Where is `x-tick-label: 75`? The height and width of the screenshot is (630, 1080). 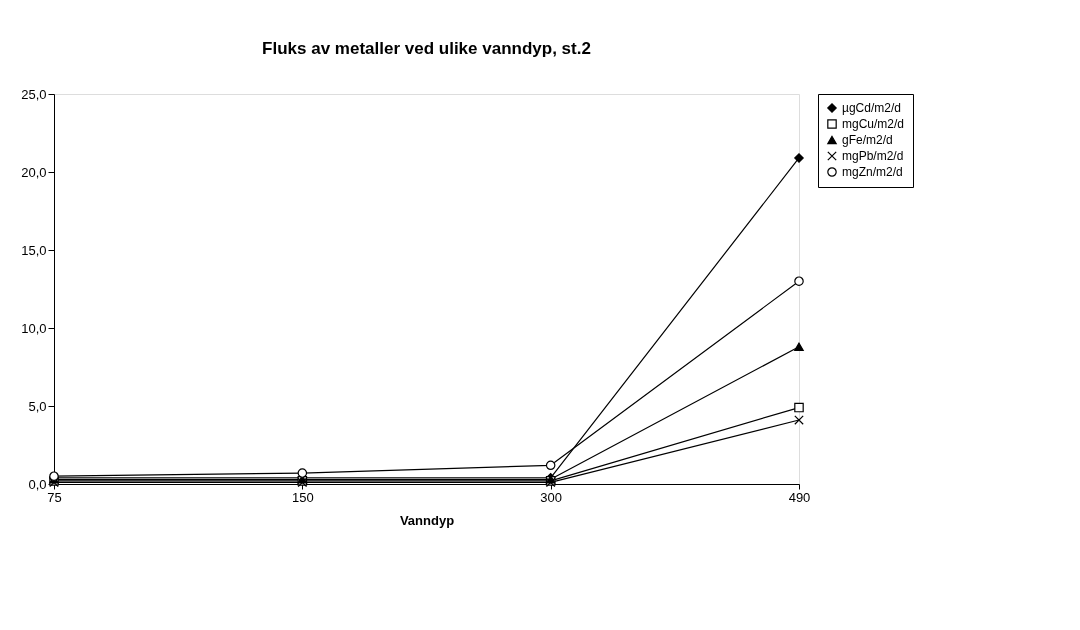
x-tick-label: 75 is located at coordinates (54, 497).